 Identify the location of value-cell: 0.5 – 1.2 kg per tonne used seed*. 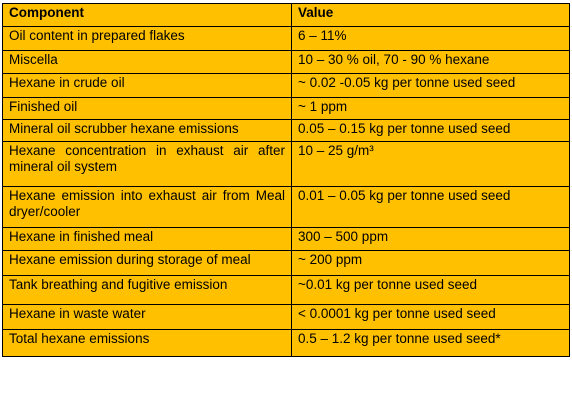
(430, 343).